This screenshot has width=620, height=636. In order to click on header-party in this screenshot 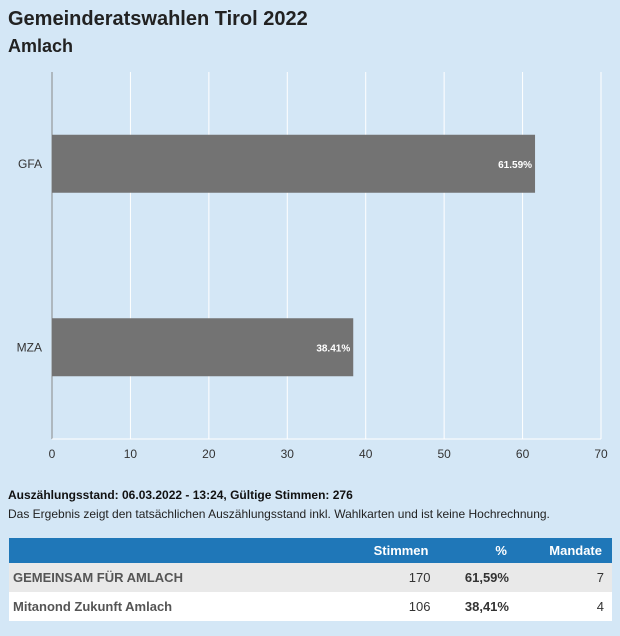, I will do `click(175, 550)`.